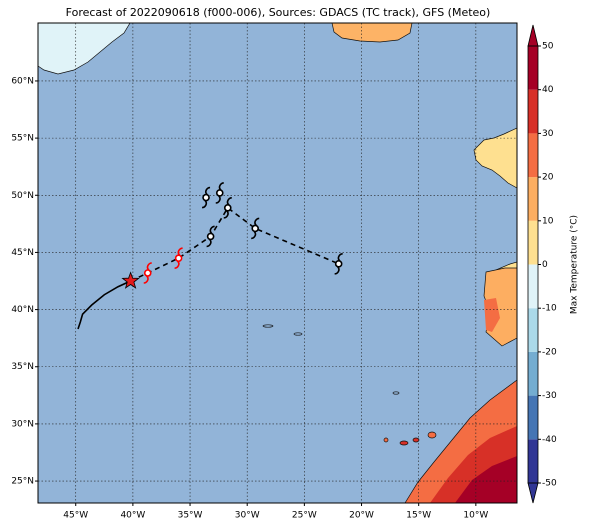  I want to click on colorbar-tick-label: 10, so click(548, 221).